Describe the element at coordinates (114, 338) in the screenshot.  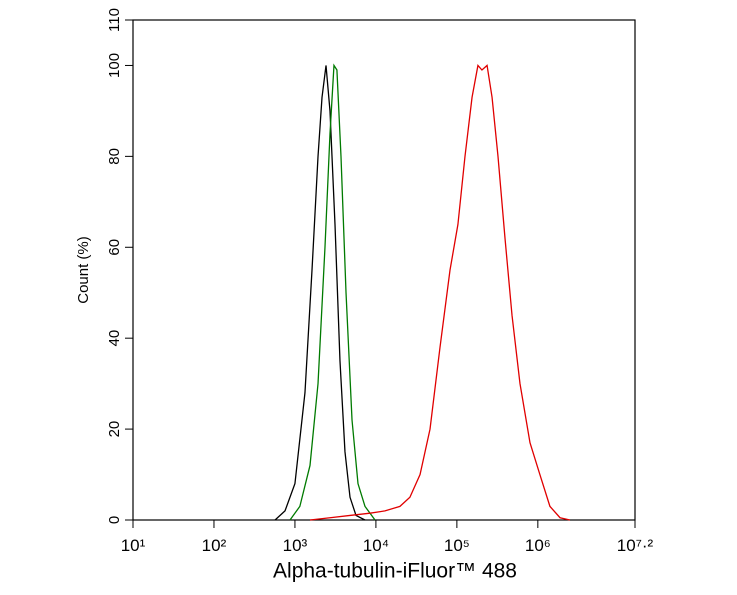
I see `y-tick-label: 40` at that location.